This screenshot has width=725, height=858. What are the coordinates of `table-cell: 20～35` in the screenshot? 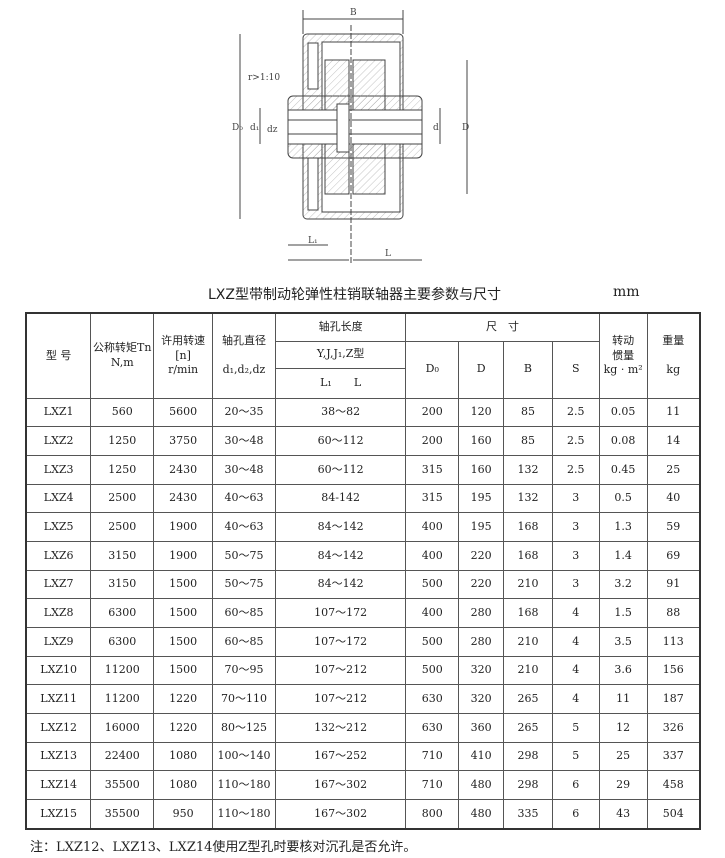 It's located at (244, 412).